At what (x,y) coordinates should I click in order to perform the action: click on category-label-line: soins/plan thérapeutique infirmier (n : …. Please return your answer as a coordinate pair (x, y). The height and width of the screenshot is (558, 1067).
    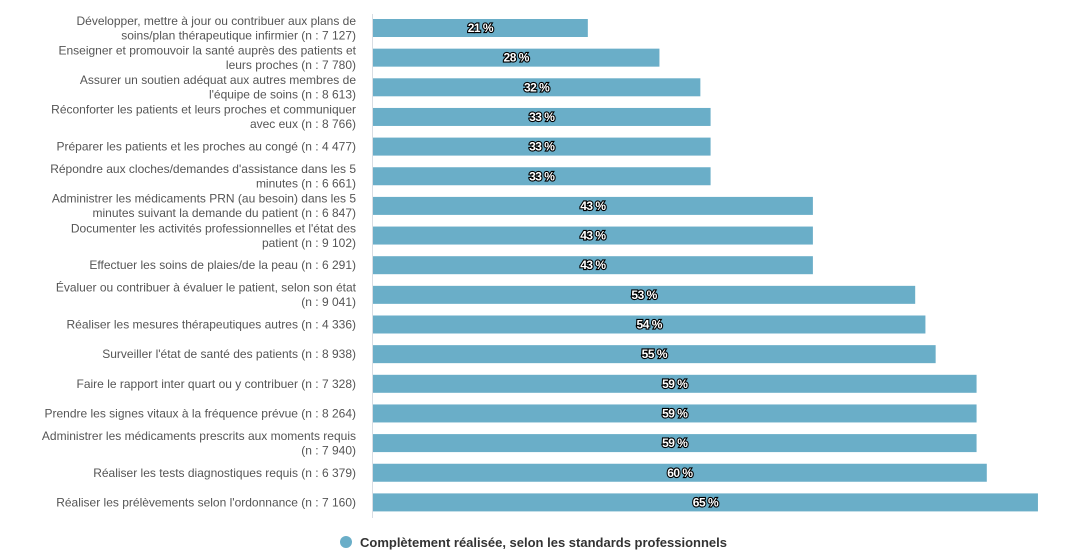
    Looking at the image, I should click on (238, 35).